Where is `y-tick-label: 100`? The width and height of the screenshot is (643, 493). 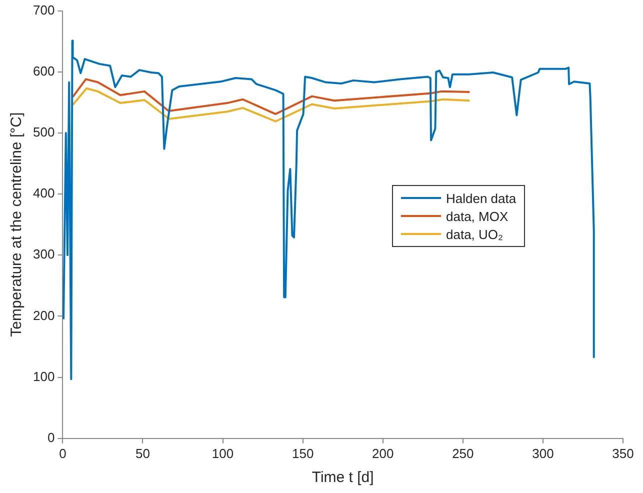
y-tick-label: 100 is located at coordinates (43, 376).